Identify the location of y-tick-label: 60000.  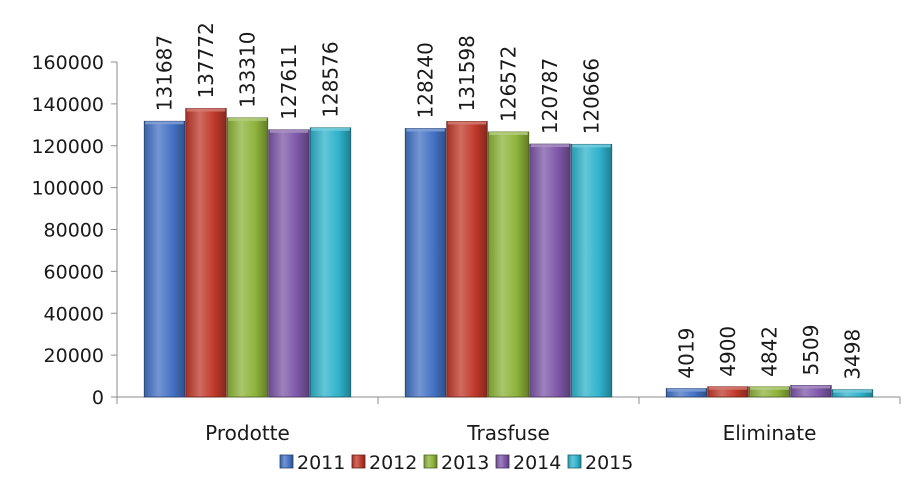
(74, 272).